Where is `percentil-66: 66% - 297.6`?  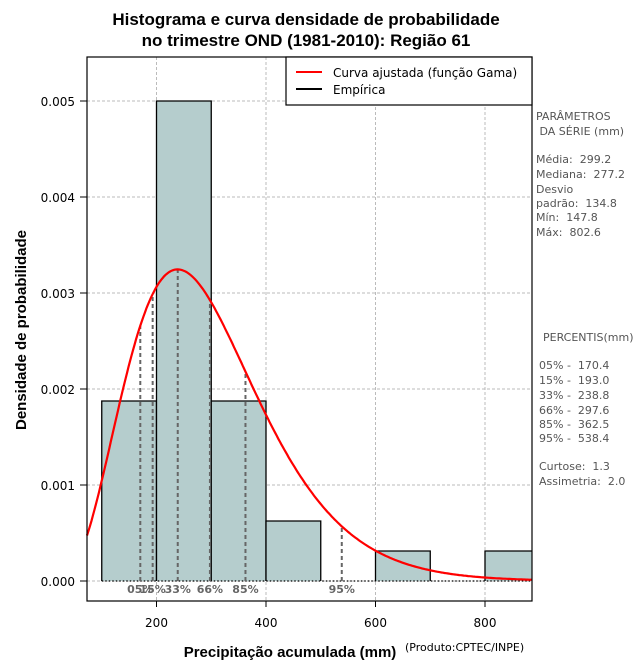
percentil-66: 66% - 297.6 is located at coordinates (574, 410).